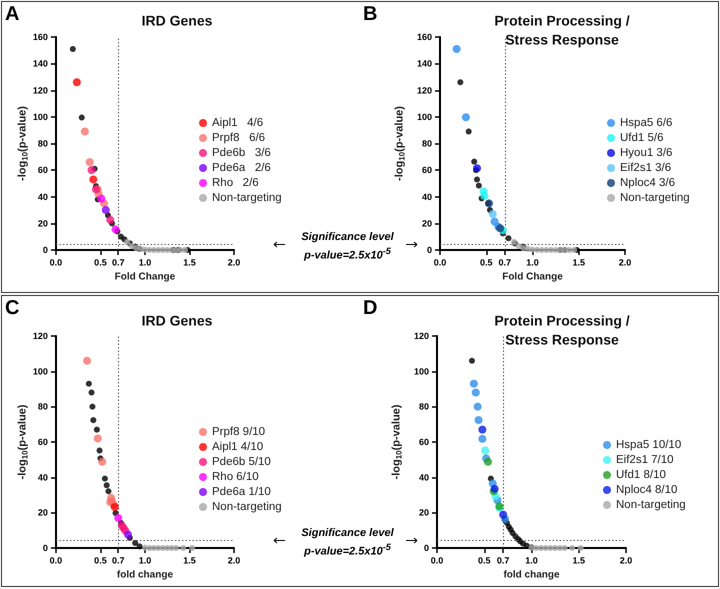 Image resolution: width=720 pixels, height=589 pixels. What do you see at coordinates (647, 490) in the screenshot?
I see `legend-label: Nploc4 8/10` at bounding box center [647, 490].